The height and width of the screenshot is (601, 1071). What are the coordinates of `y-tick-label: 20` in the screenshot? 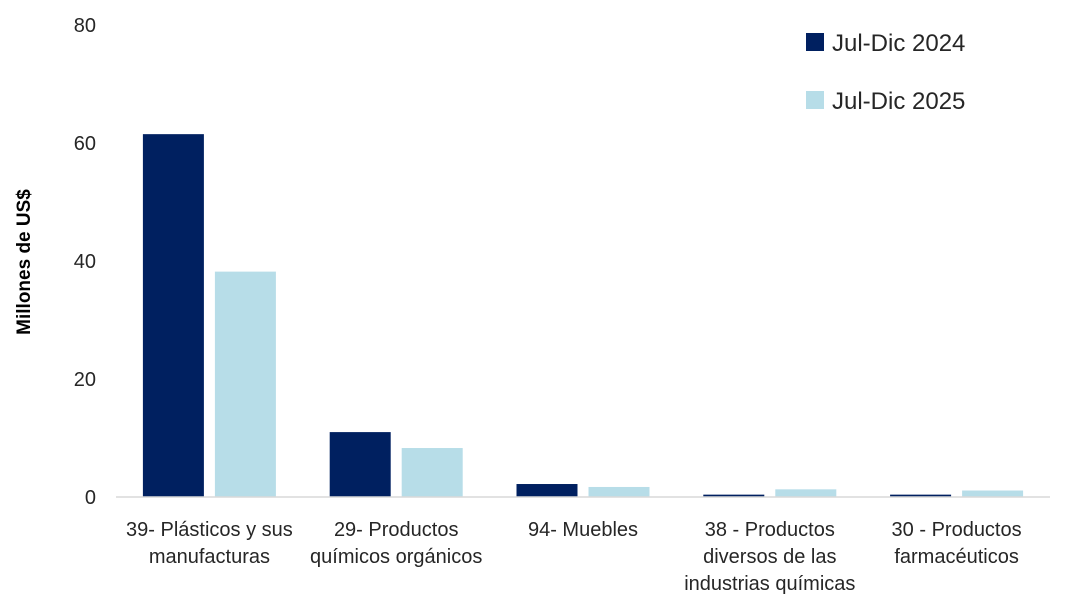 It's located at (85, 380).